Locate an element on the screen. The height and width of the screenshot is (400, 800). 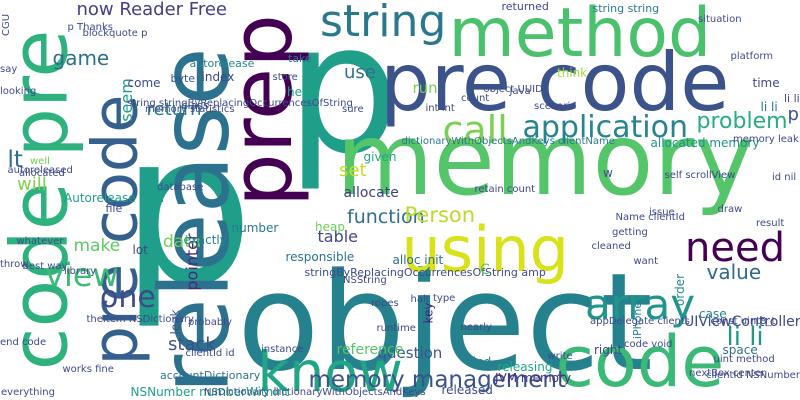
word-cloud-term: whatever is located at coordinates (40, 241).